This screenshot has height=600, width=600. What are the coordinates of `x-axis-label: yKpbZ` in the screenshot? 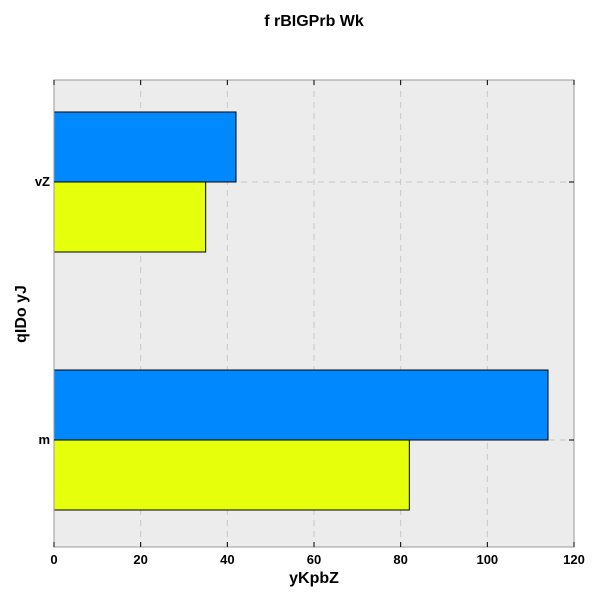 It's located at (314, 578).